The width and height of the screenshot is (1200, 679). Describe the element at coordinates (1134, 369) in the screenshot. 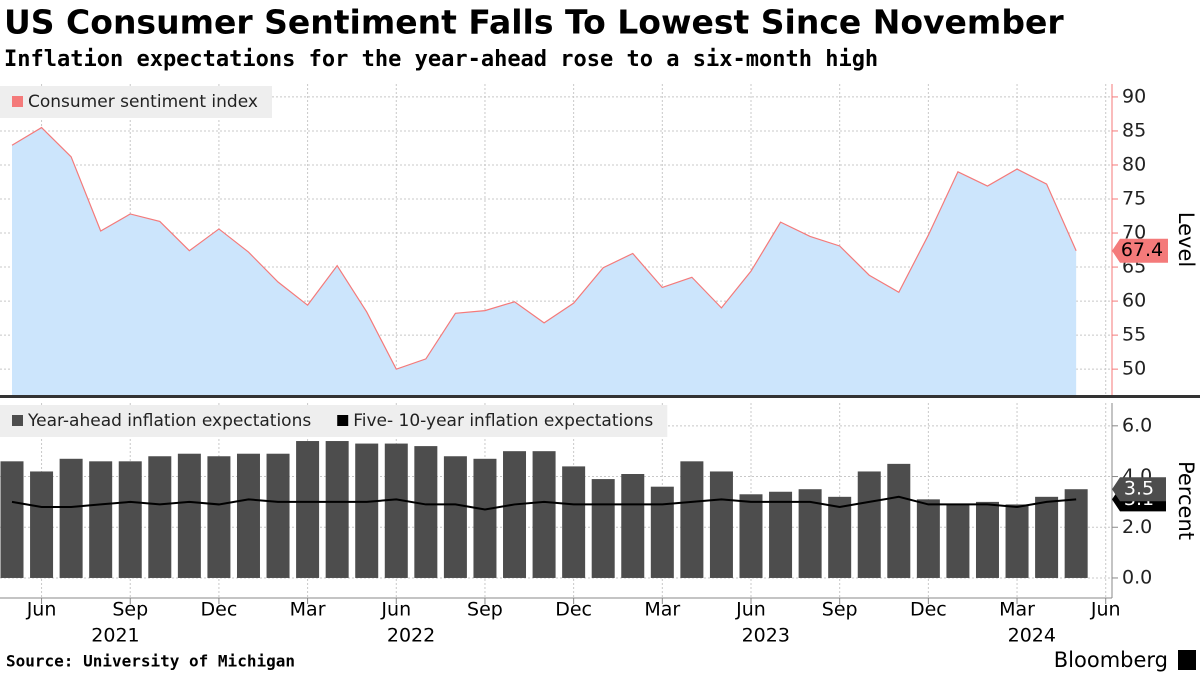

I see `y-tick-label: 50` at that location.